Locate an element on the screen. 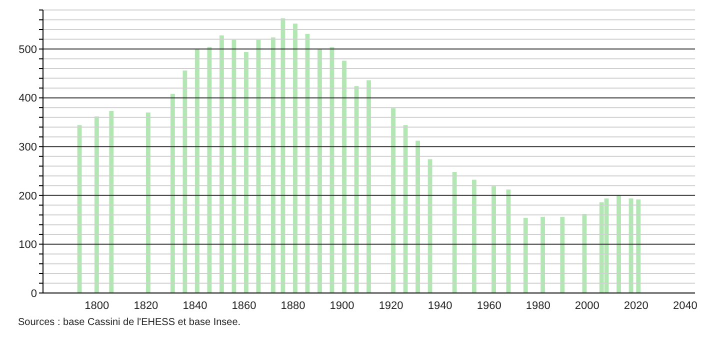 Image resolution: width=710 pixels, height=340 pixels. y-tick-label: 100 is located at coordinates (27, 245).